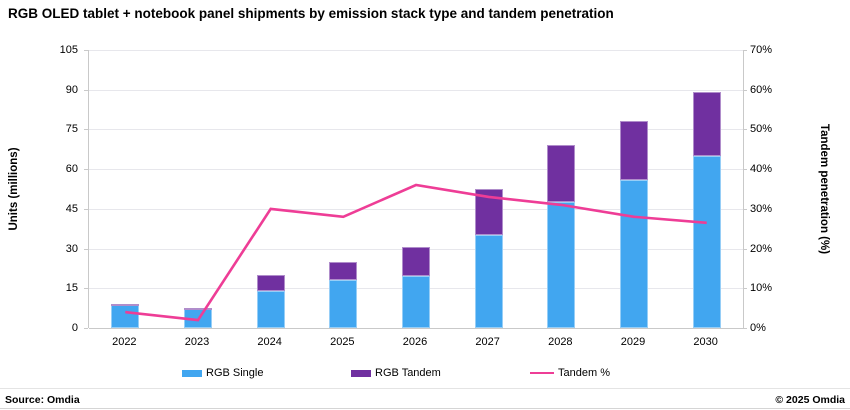 The image size is (850, 410). Describe the element at coordinates (342, 342) in the screenshot. I see `x-axis-label-2025: 2025` at that location.